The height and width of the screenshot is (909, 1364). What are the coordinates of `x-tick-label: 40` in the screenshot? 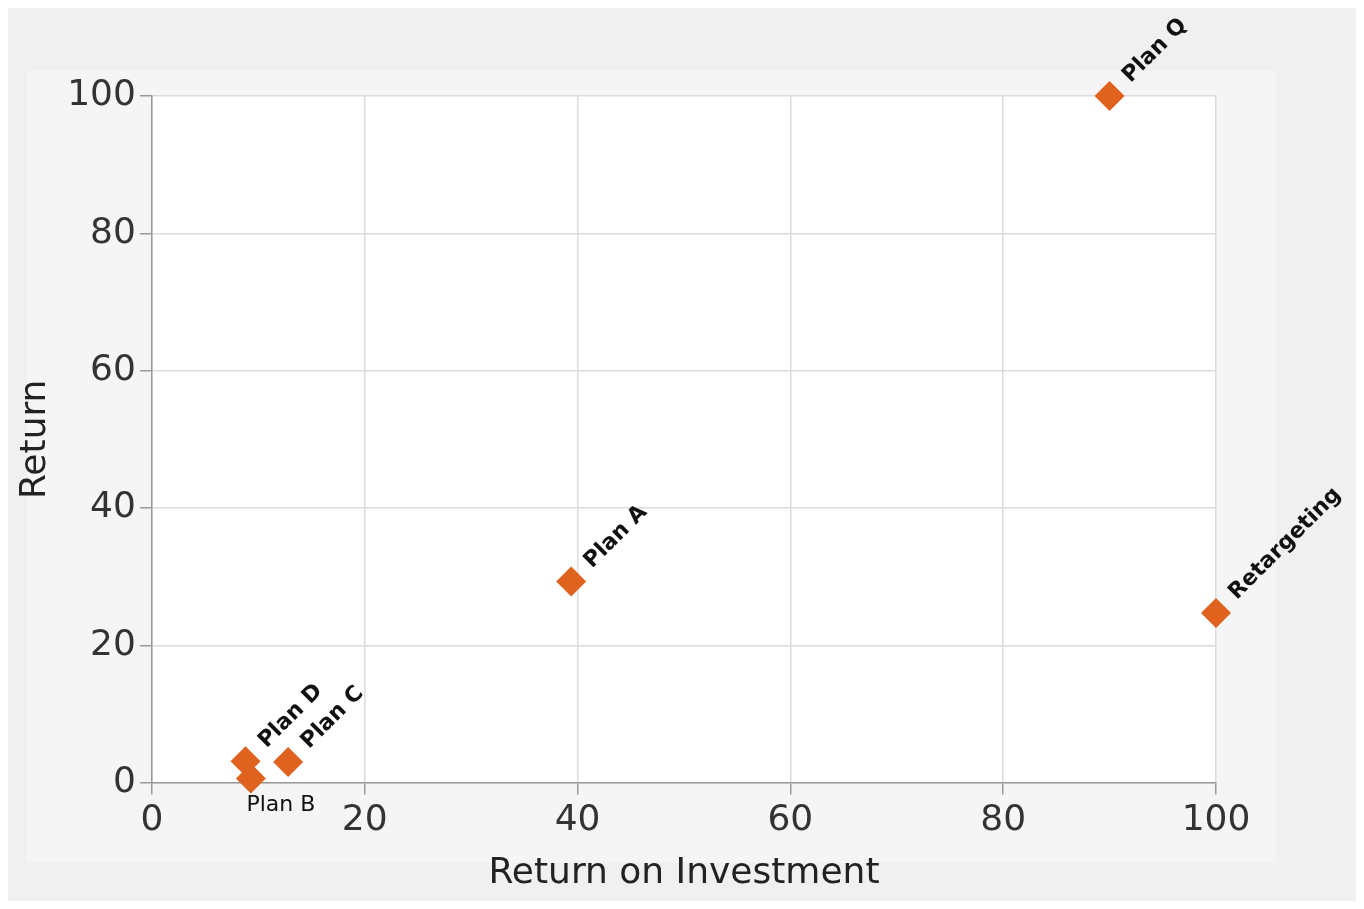 It's located at (577, 817).